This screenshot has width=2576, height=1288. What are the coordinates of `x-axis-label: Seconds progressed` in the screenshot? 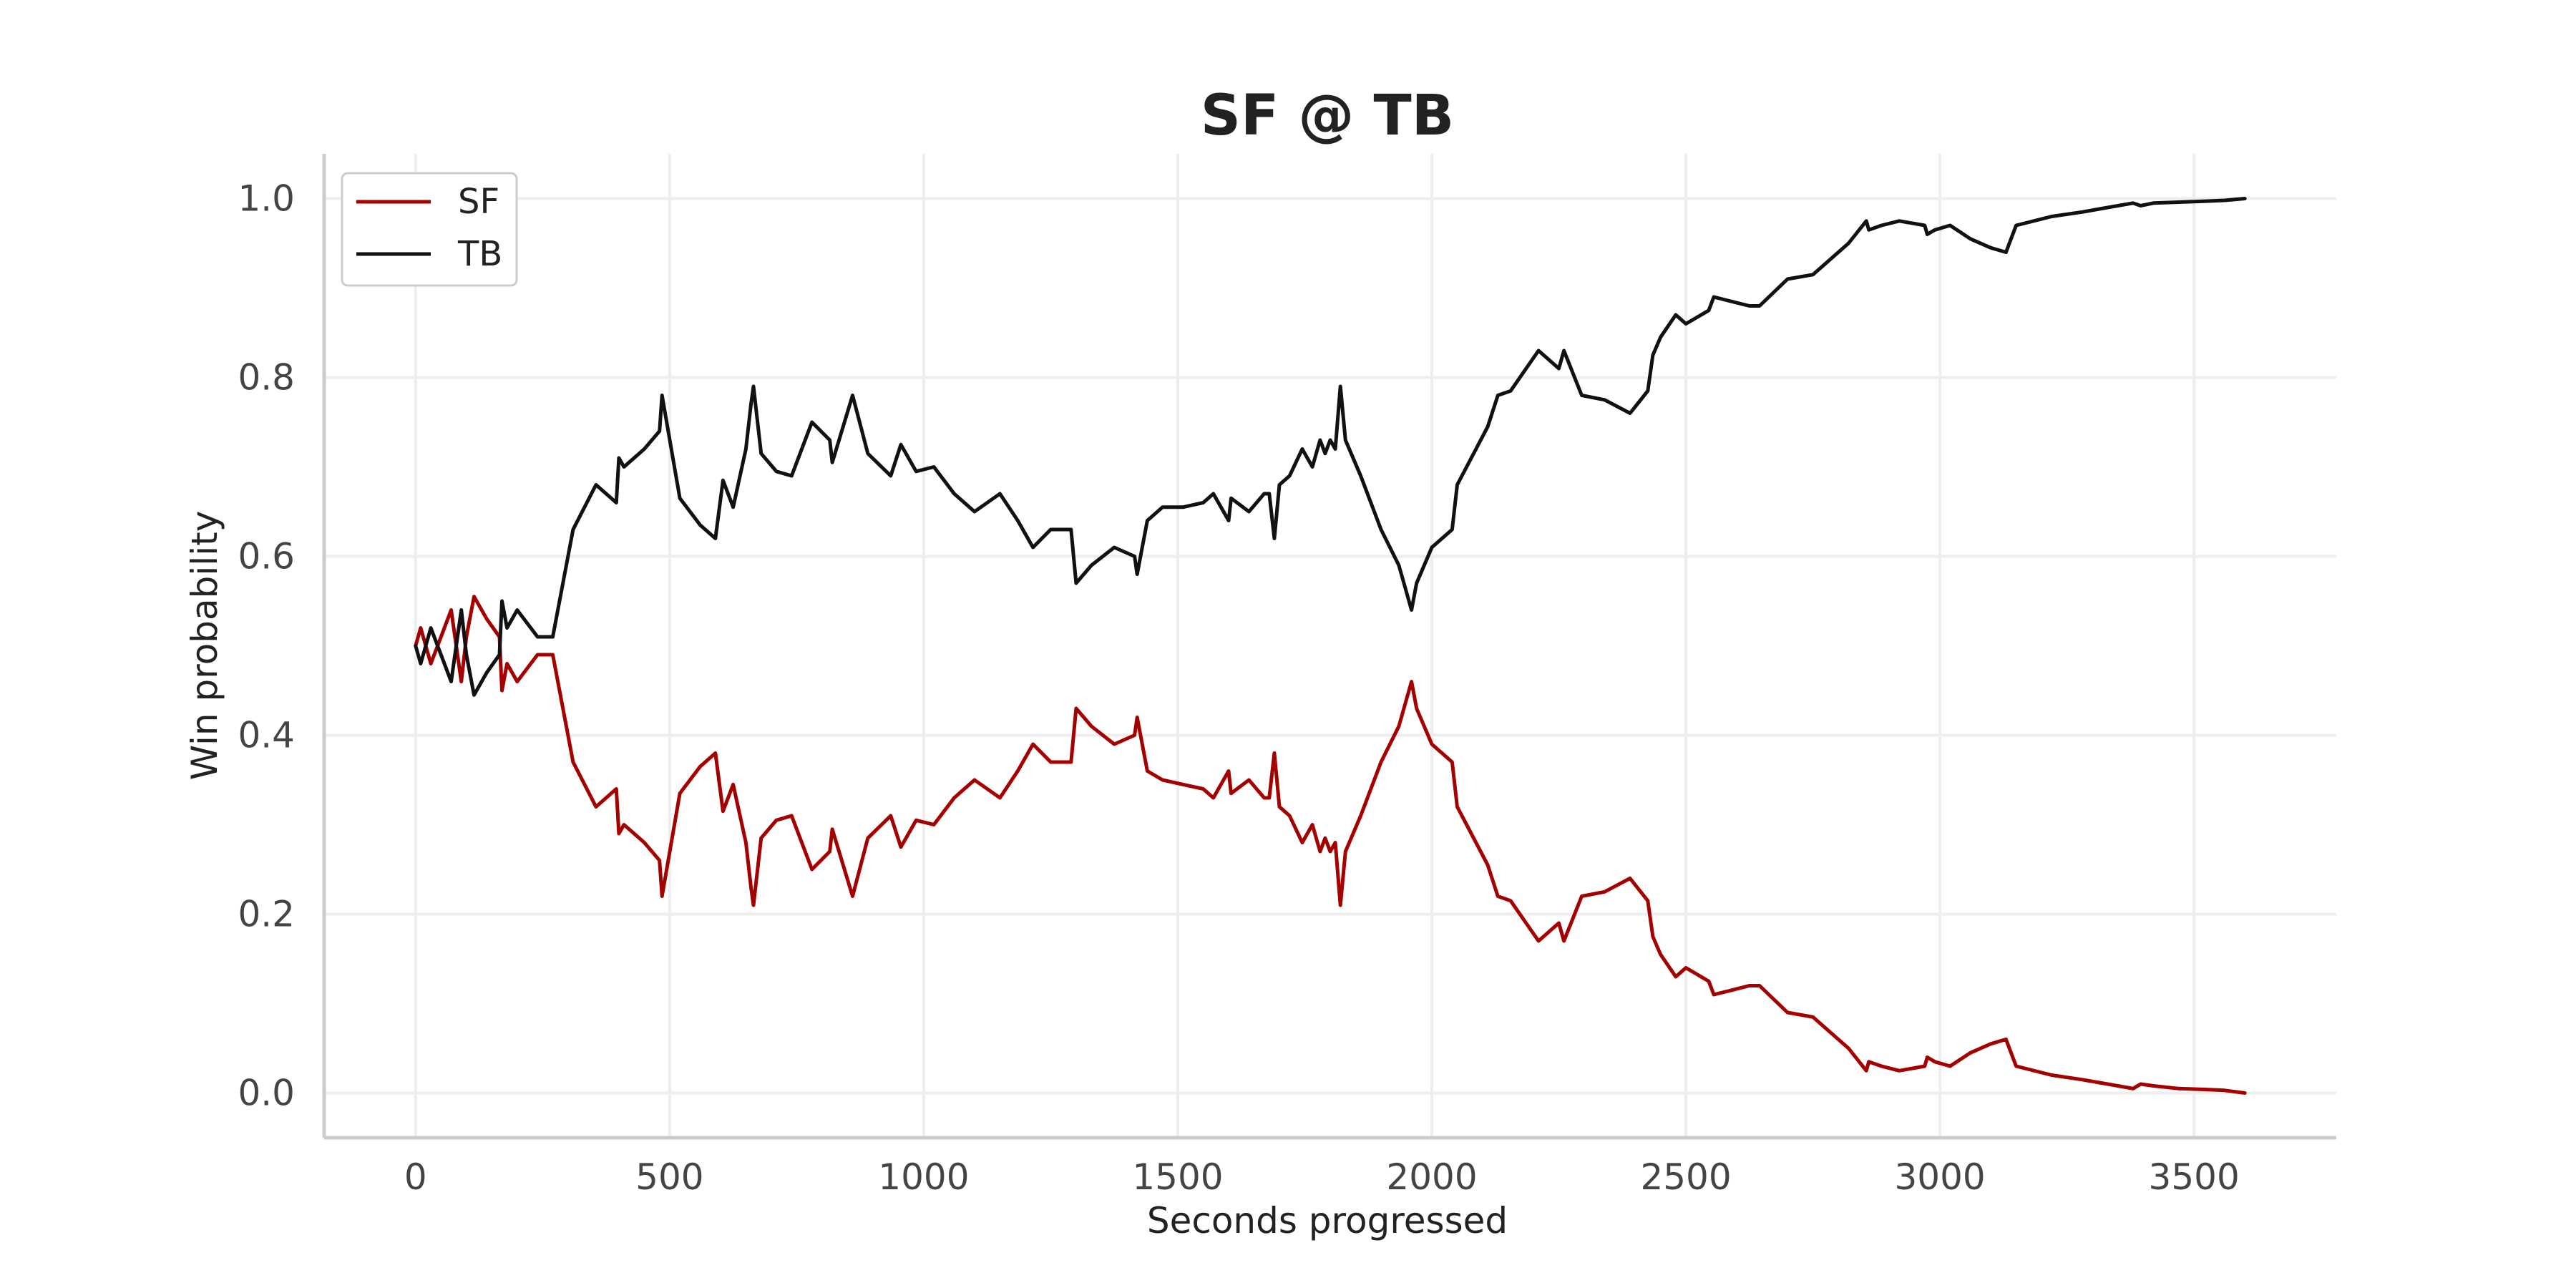 It's located at (1327, 1220).